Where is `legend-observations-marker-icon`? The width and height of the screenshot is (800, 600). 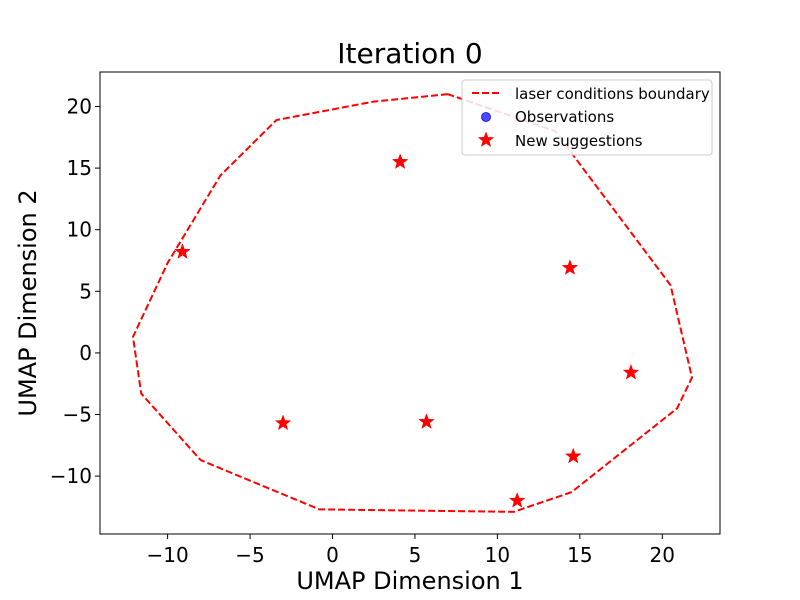
legend-observations-marker-icon is located at coordinates (486, 117).